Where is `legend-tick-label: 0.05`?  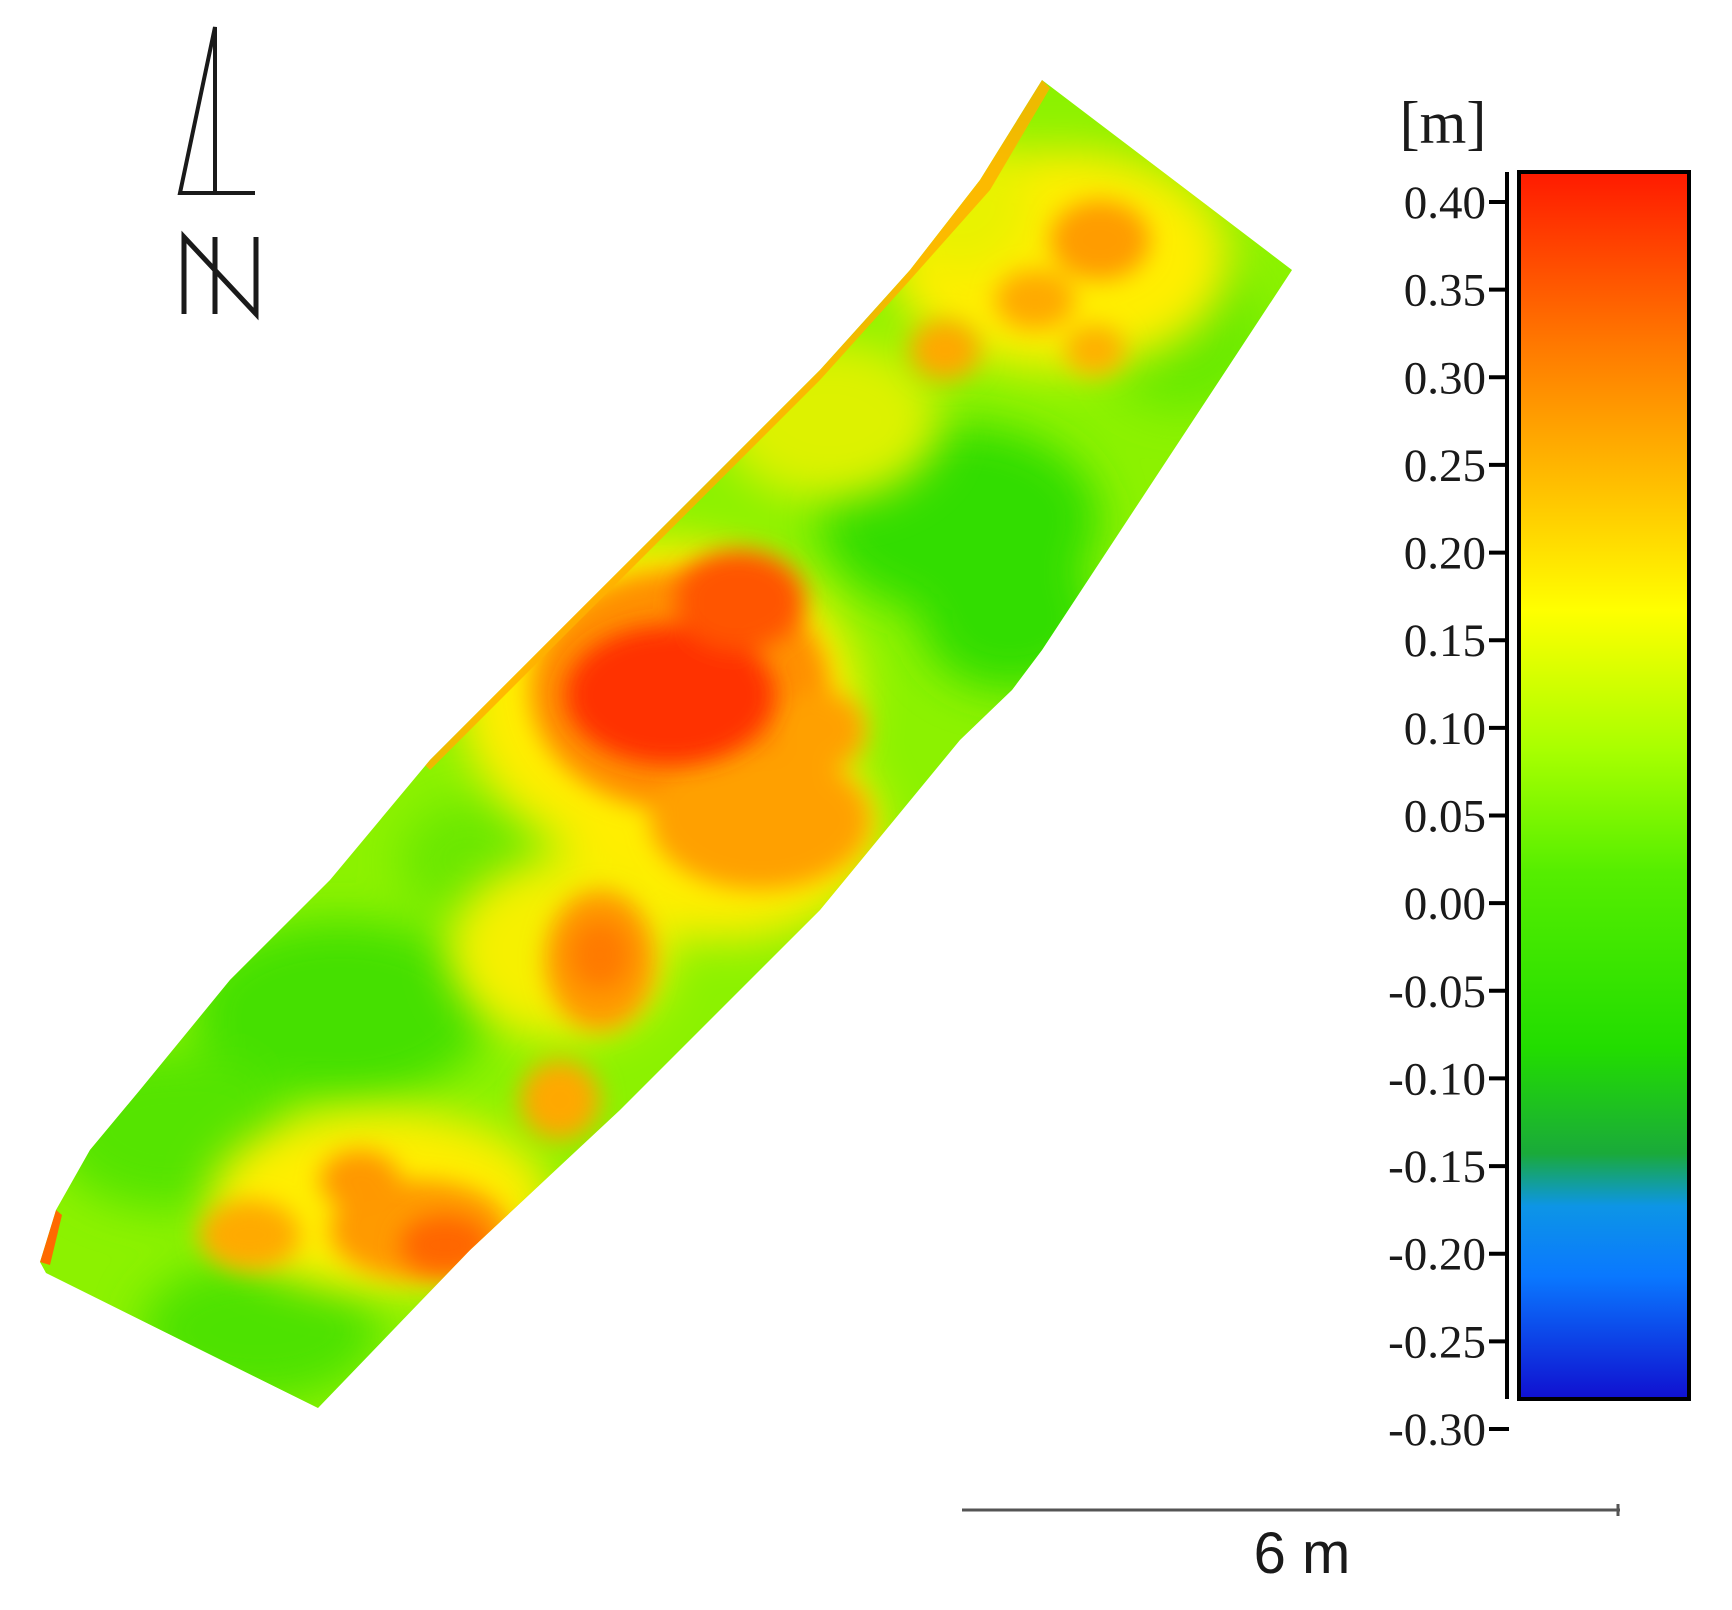 legend-tick-label: 0.05 is located at coordinates (1445, 817).